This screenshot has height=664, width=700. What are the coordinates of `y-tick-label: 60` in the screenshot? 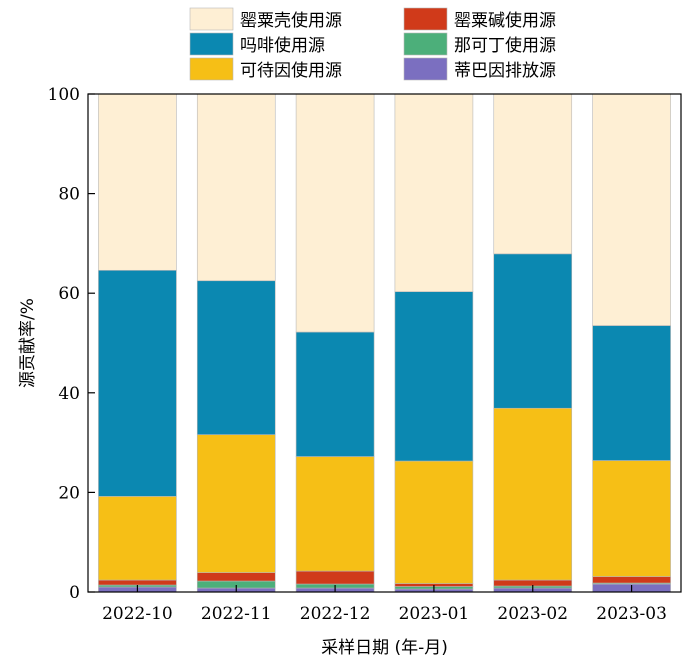 It's located at (69, 294).